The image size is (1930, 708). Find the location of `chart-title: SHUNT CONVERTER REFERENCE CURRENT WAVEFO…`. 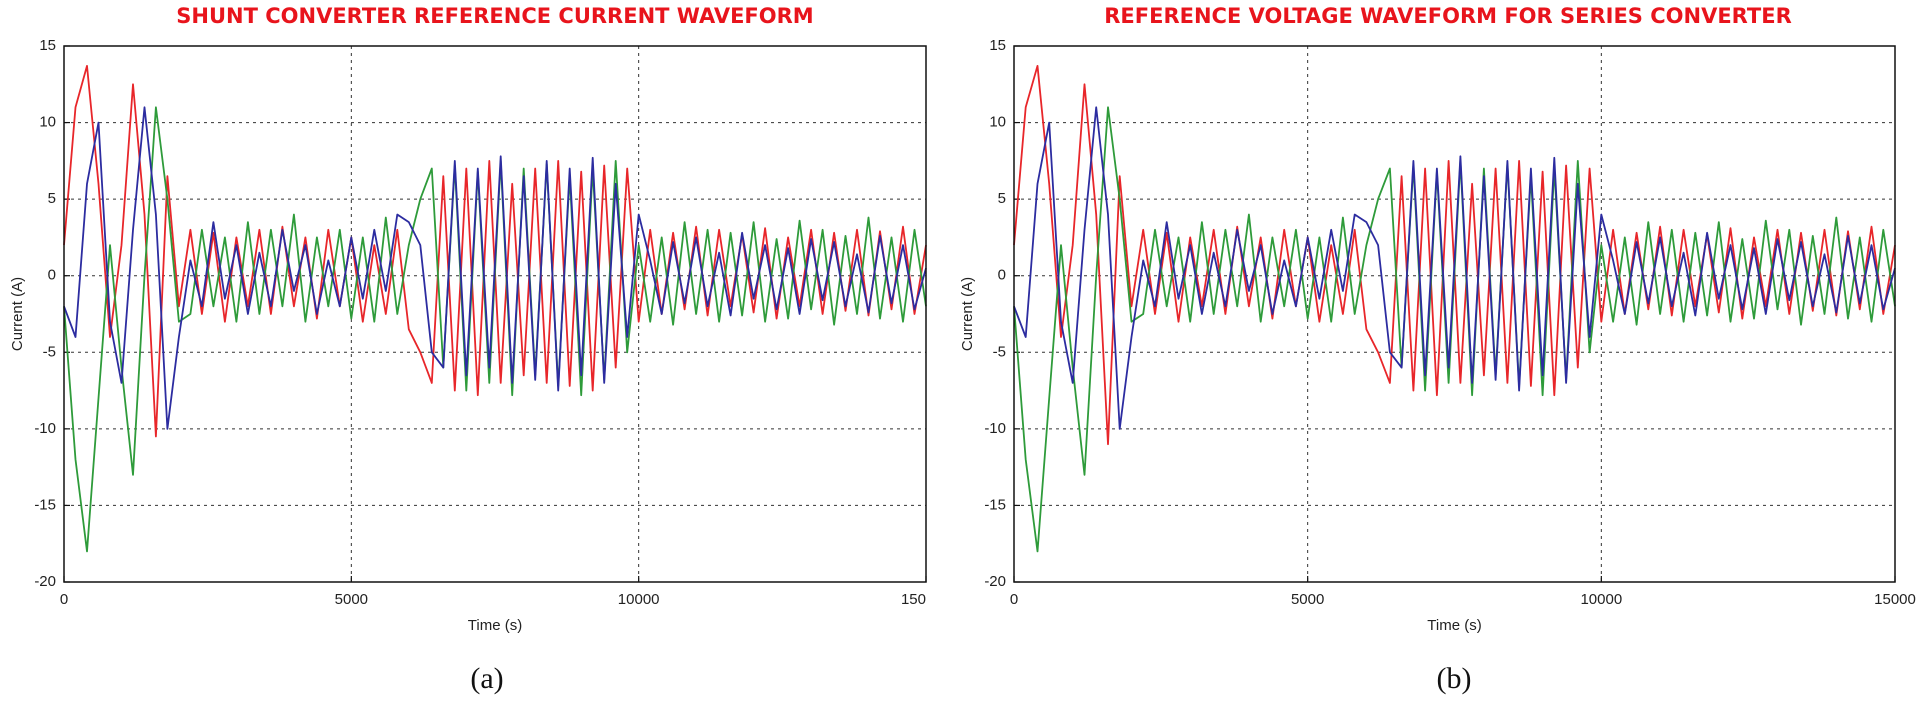

chart-title: SHUNT CONVERTER REFERENCE CURRENT WAVEFO… is located at coordinates (494, 16).